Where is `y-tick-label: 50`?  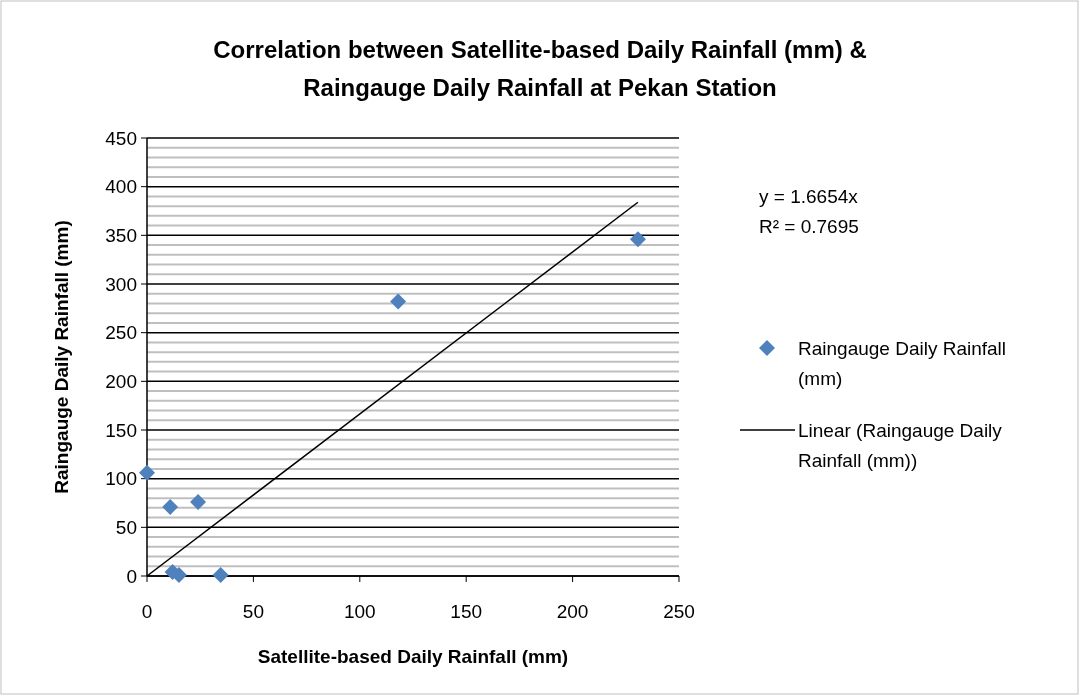
y-tick-label: 50 is located at coordinates (126, 527).